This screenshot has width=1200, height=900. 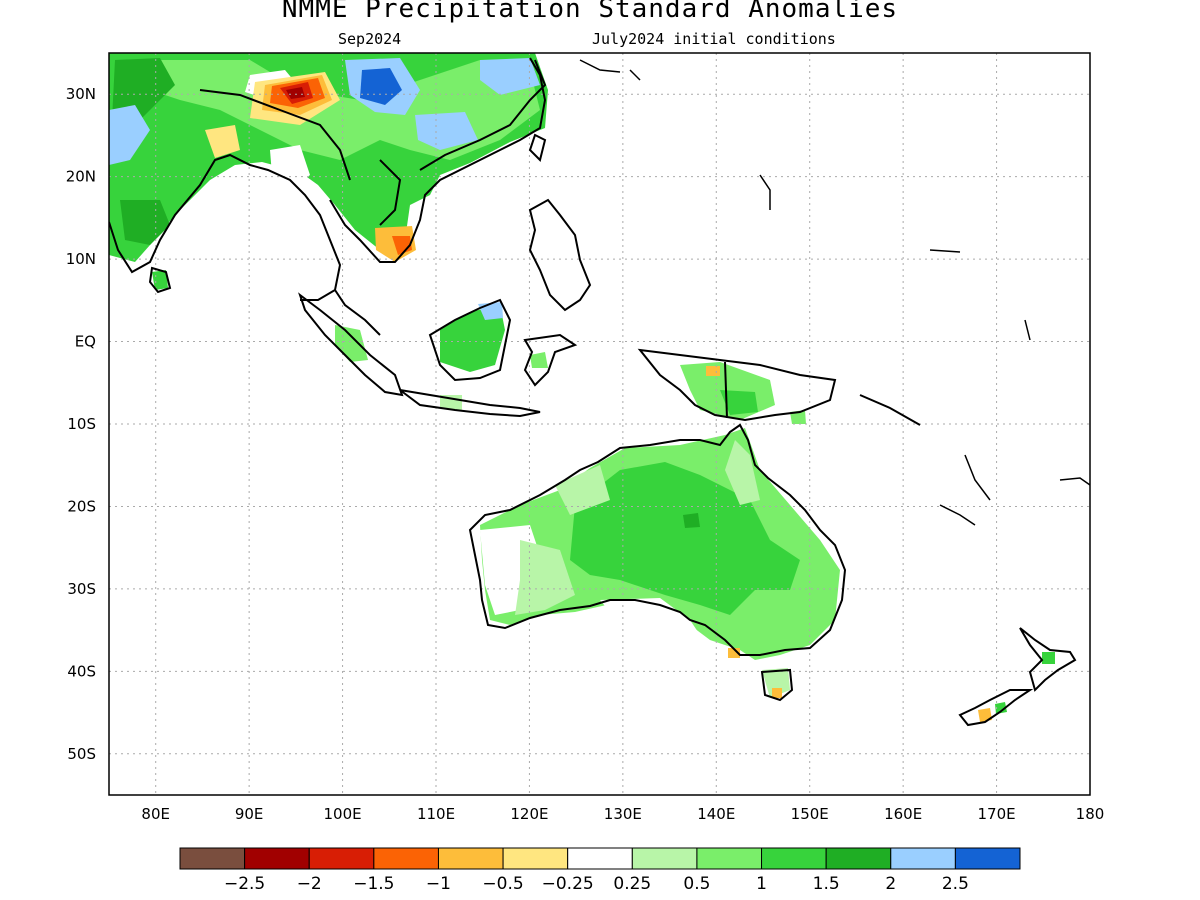 What do you see at coordinates (955, 884) in the screenshot?
I see `legend-label: 2.5` at bounding box center [955, 884].